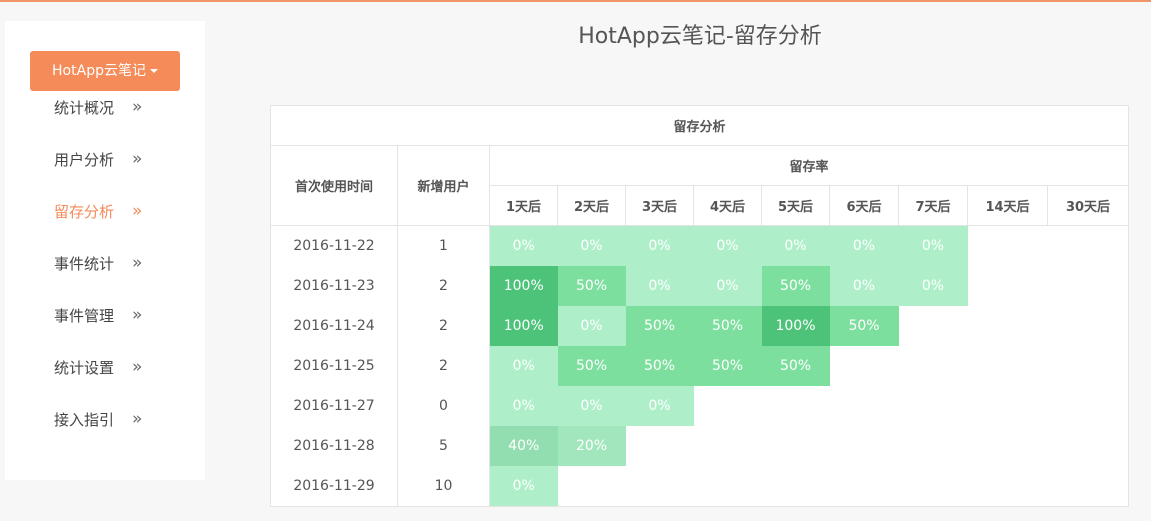 This screenshot has height=521, width=1151. I want to click on day-column-header: 6天后, so click(864, 205).